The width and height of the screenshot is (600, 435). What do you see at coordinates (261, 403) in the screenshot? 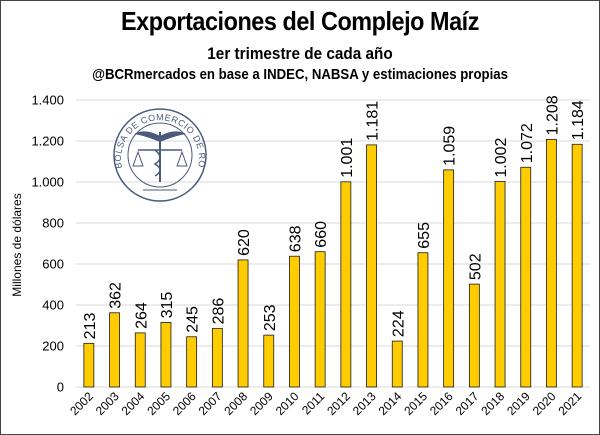
I see `x-tick-label: 2009` at bounding box center [261, 403].